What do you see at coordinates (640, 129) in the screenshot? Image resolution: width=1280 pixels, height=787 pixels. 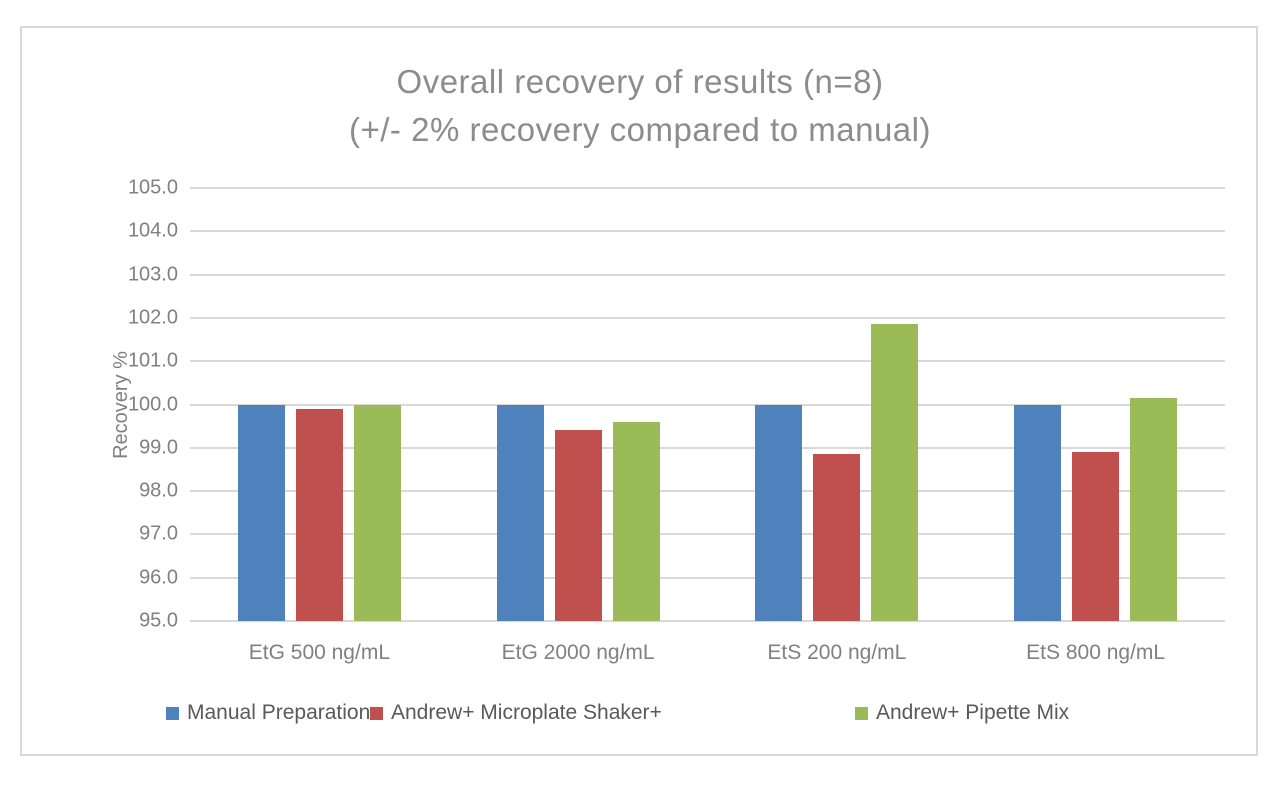 I see `chart-title-line-2: (+/- 2% recovery compared to manual)` at bounding box center [640, 129].